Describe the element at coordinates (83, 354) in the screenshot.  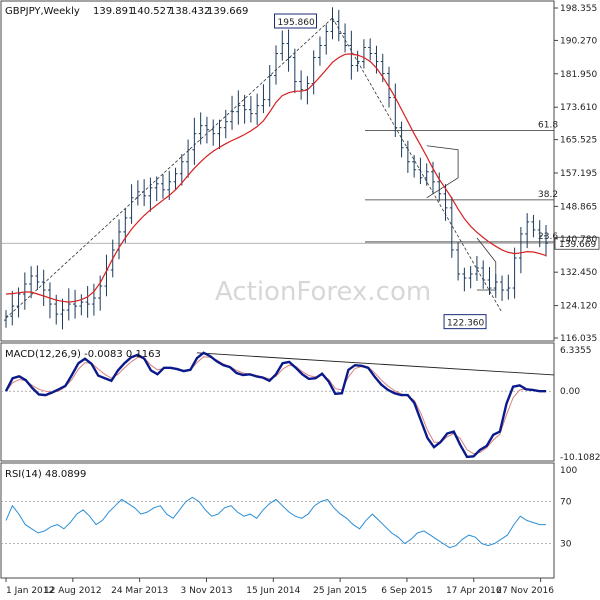
I see `macd-title: MACD(12,26,9) -0.0083 0.1163` at that location.